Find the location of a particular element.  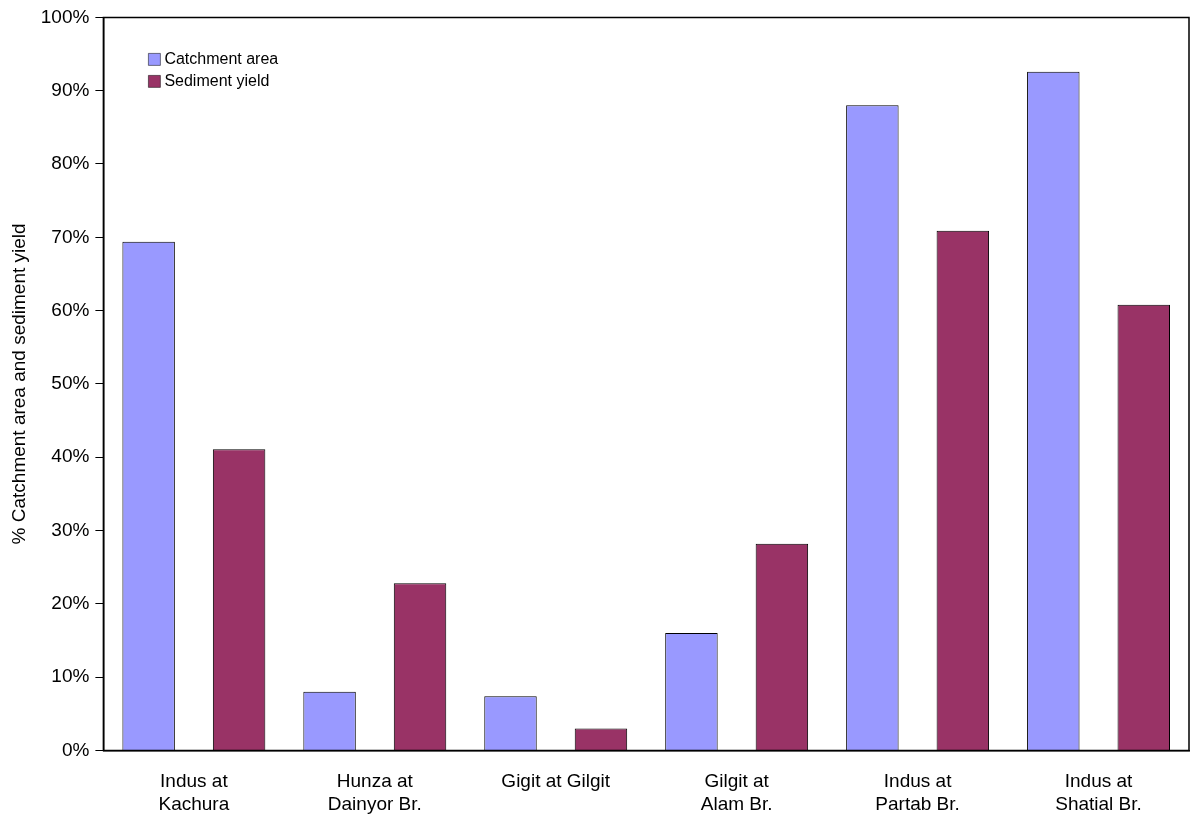

y-tick-label: 70% is located at coordinates (70, 236).